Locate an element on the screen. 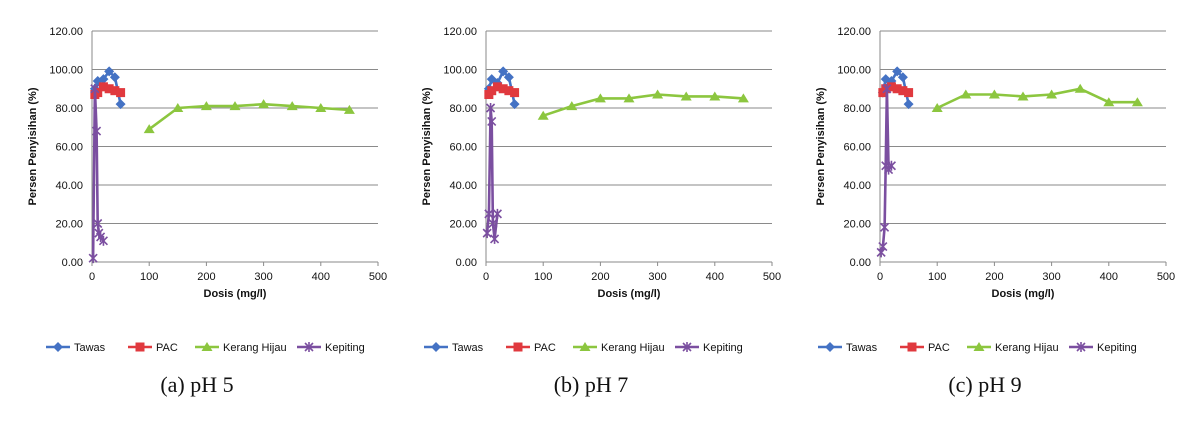 The width and height of the screenshot is (1182, 424). x-tick-label: 400 is located at coordinates (715, 277).